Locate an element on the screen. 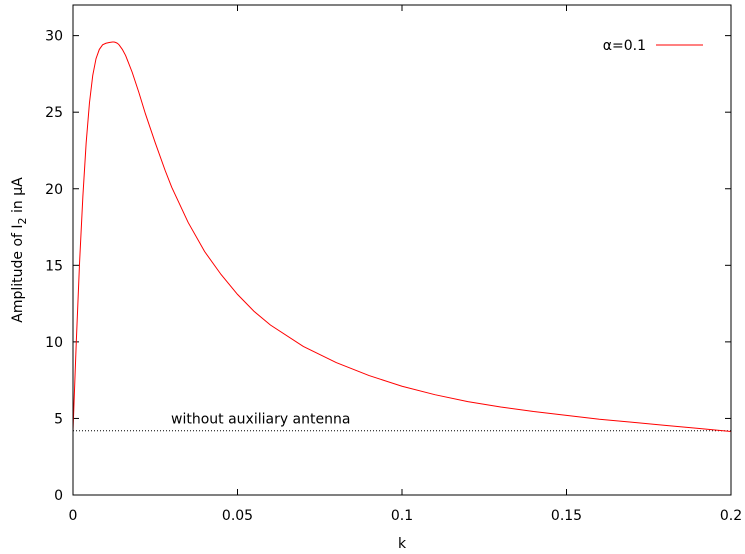 This screenshot has height=554, width=745. x-axis-label: k is located at coordinates (402, 544).